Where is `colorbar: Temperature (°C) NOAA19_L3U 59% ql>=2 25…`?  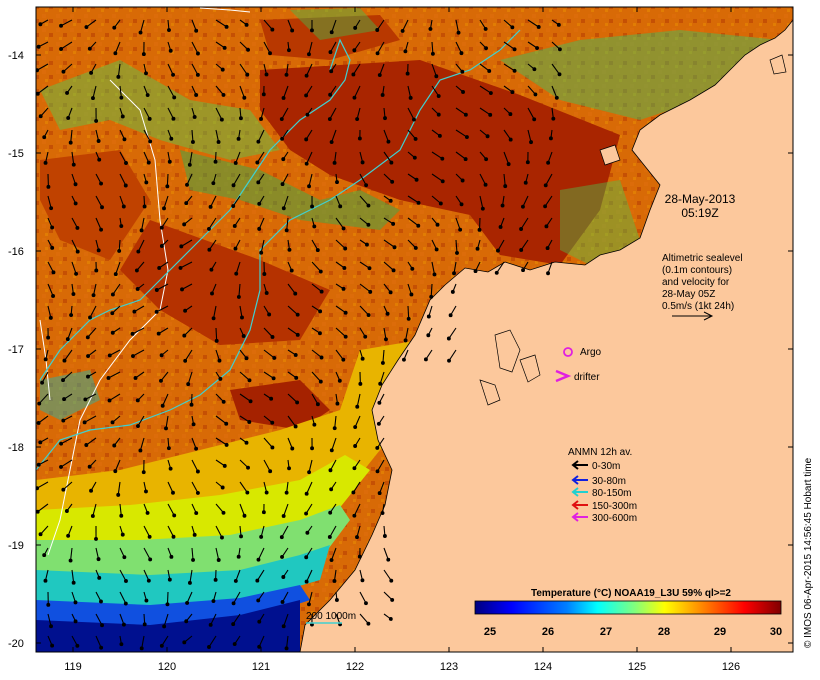
colorbar: Temperature (°C) NOAA19_L3U 59% ql>=2 25… is located at coordinates (628, 613).